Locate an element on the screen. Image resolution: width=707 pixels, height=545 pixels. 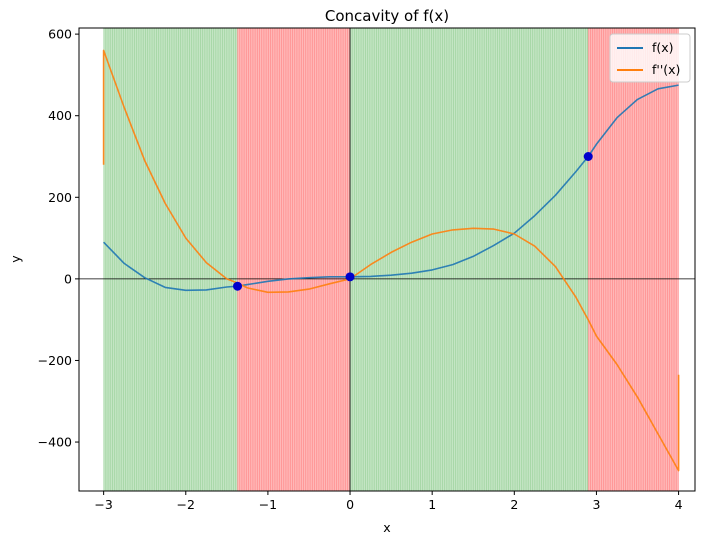
y-tick-label: −200 is located at coordinates (55, 360).